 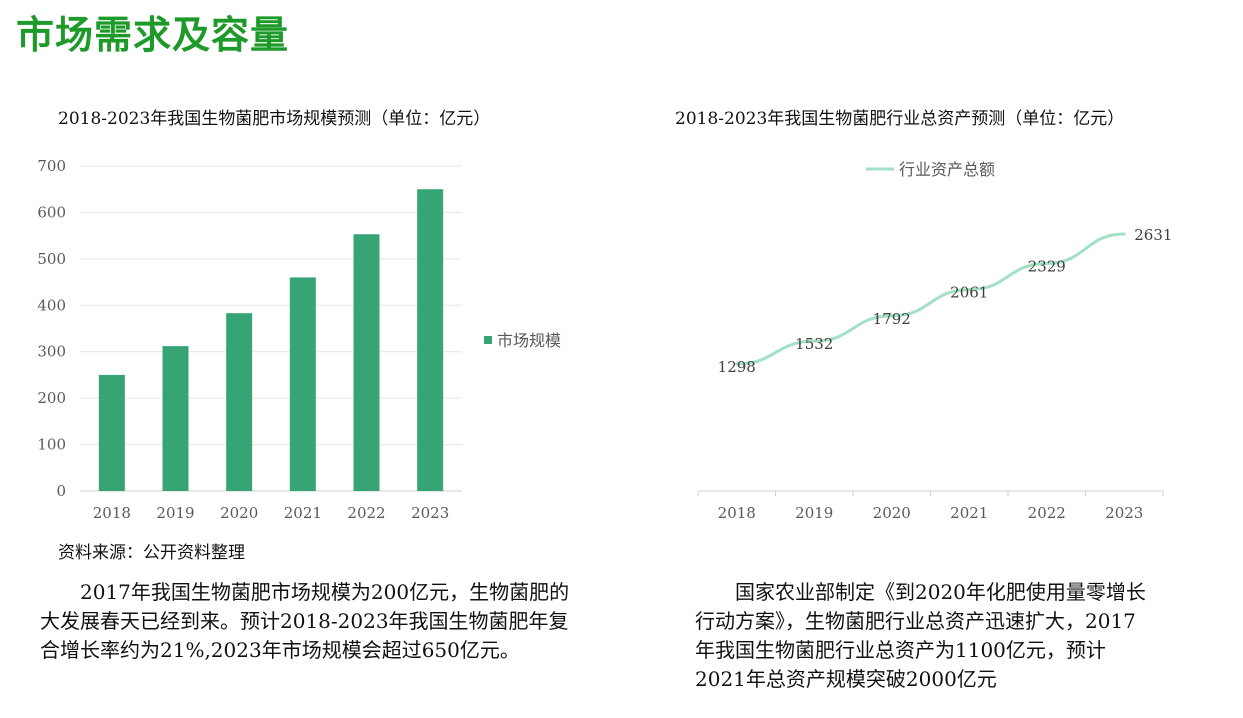 What do you see at coordinates (151, 553) in the screenshot?
I see `source-note: 资料来源：公开资料整理` at bounding box center [151, 553].